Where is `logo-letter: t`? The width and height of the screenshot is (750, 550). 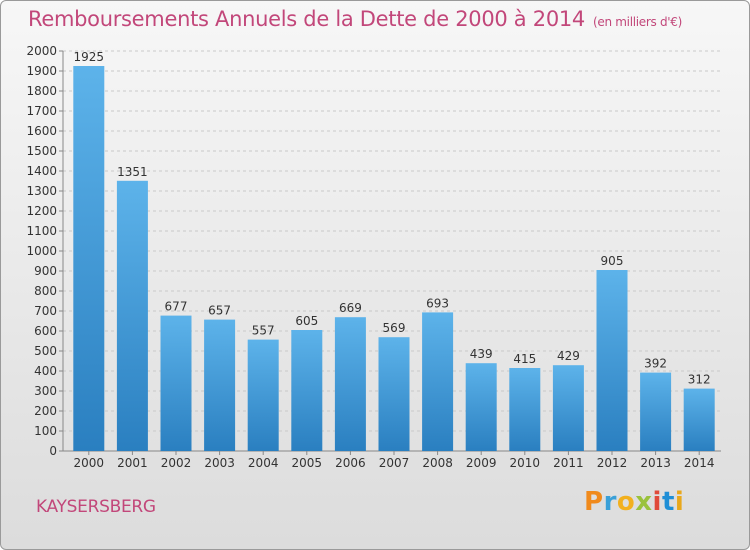
logo-letter: t is located at coordinates (668, 502).